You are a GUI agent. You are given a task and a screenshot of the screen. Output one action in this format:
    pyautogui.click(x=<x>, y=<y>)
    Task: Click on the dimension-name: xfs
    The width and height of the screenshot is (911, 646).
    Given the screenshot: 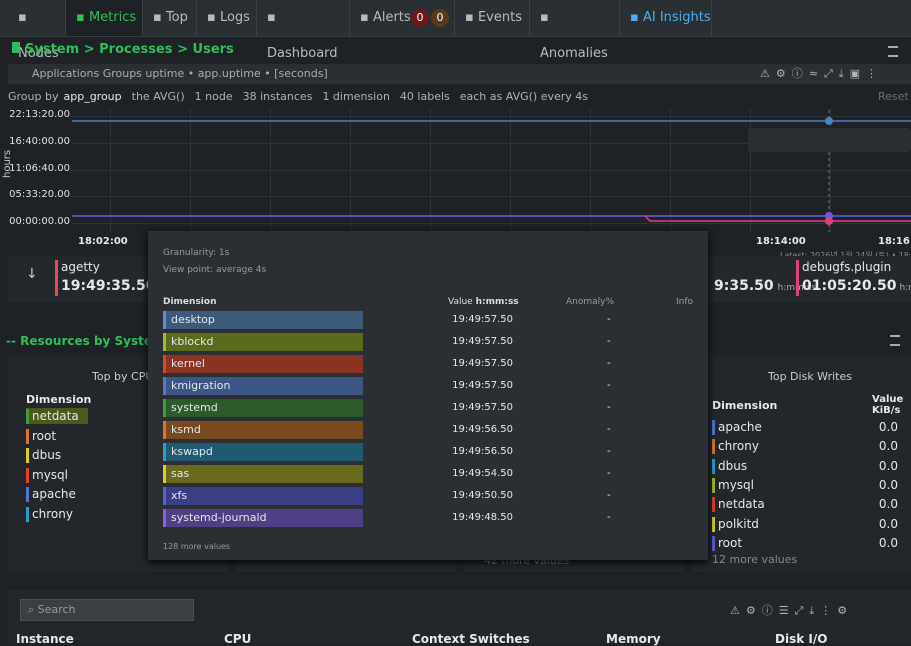 What is the action you would take?
    pyautogui.click(x=179, y=495)
    